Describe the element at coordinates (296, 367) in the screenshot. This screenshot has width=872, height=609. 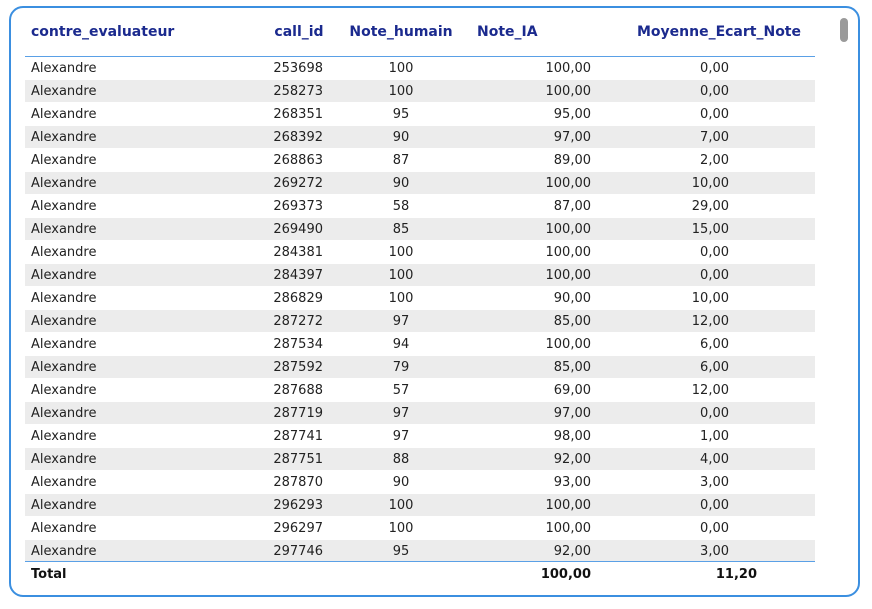
I see `cell-call-id: 287592` at that location.